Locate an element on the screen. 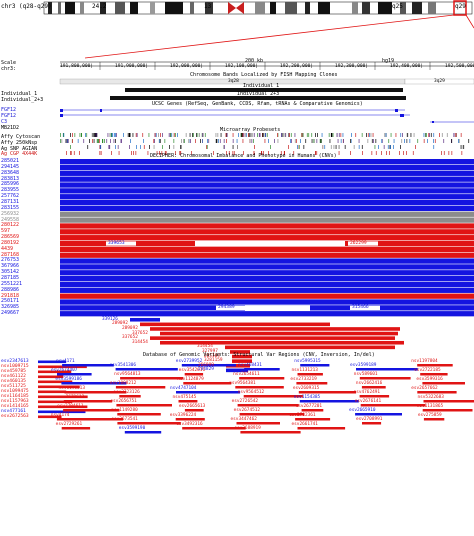 This screenshot has height=536, width=474. dgv-variant-label: nsv589601 is located at coordinates (365, 374).